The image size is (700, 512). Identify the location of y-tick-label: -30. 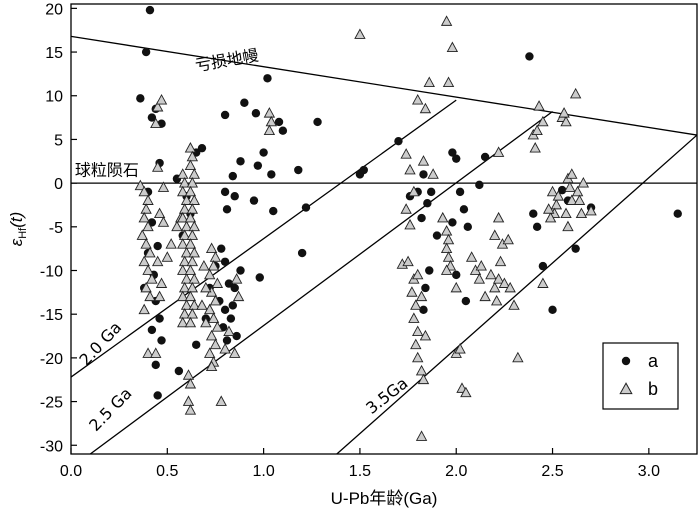
(51, 446).